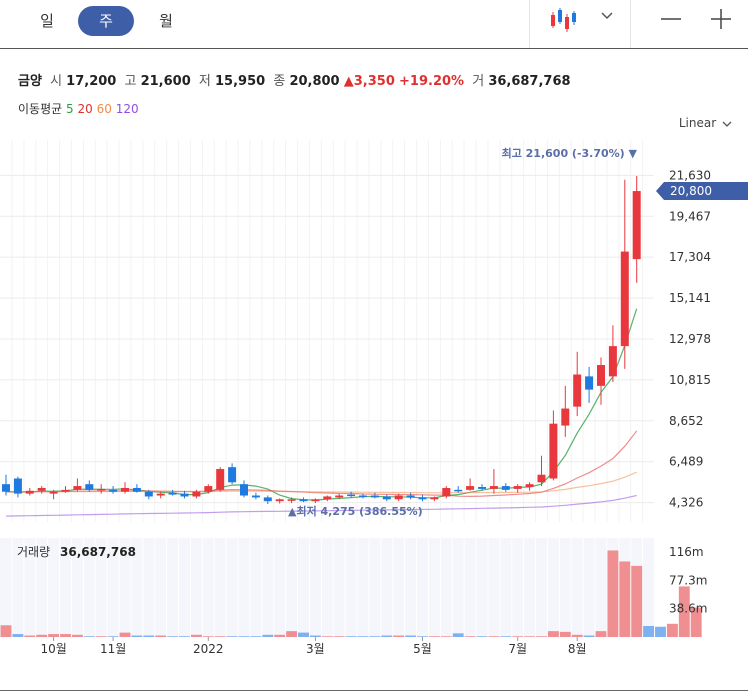  What do you see at coordinates (106, 21) in the screenshot?
I see `tab-weekly: 주` at bounding box center [106, 21].